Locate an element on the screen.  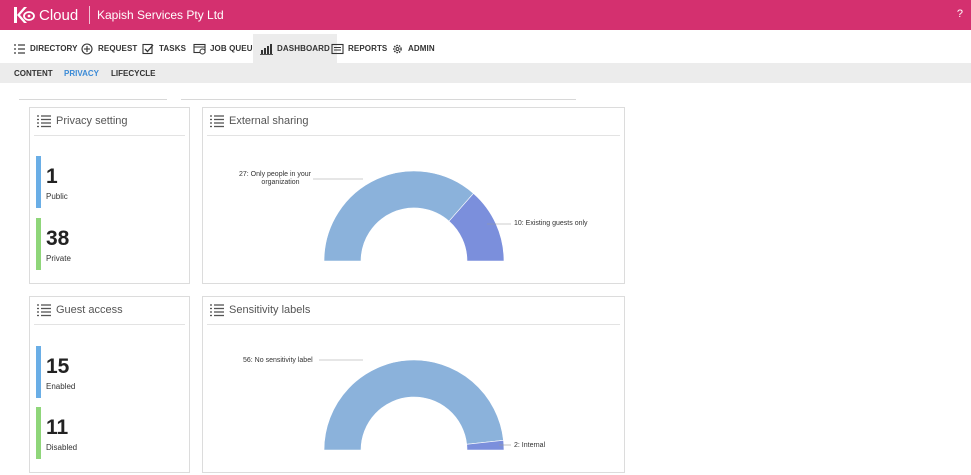
slice-label-existing-guests: 10: Existing guests only is located at coordinates (551, 223).